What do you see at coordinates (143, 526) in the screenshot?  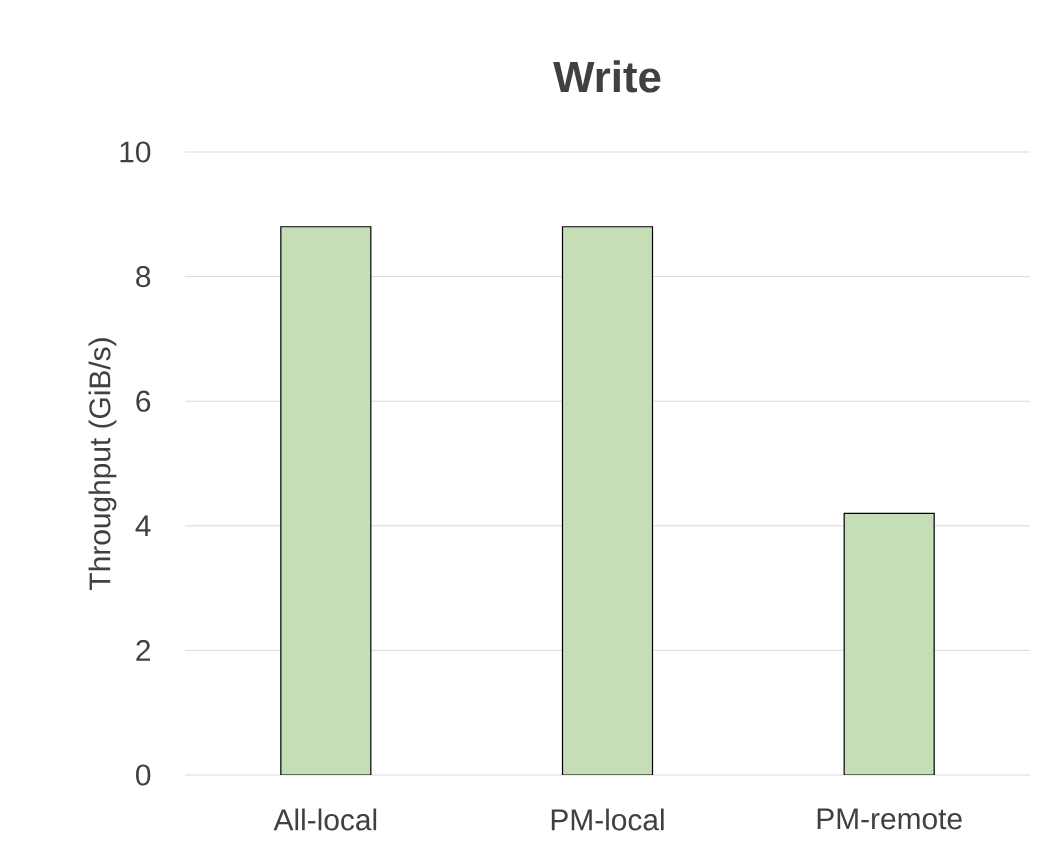 I see `y-tick-label: 4` at bounding box center [143, 526].